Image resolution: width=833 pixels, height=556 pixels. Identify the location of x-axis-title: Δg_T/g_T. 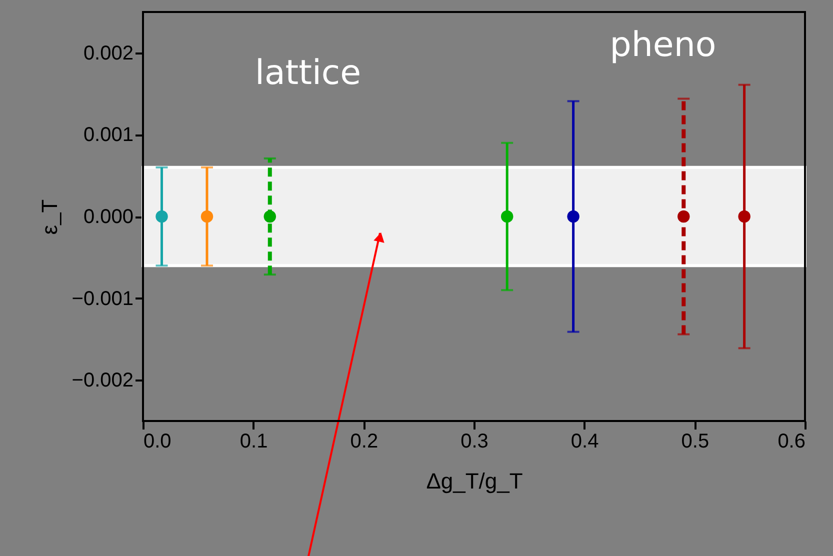
(474, 481).